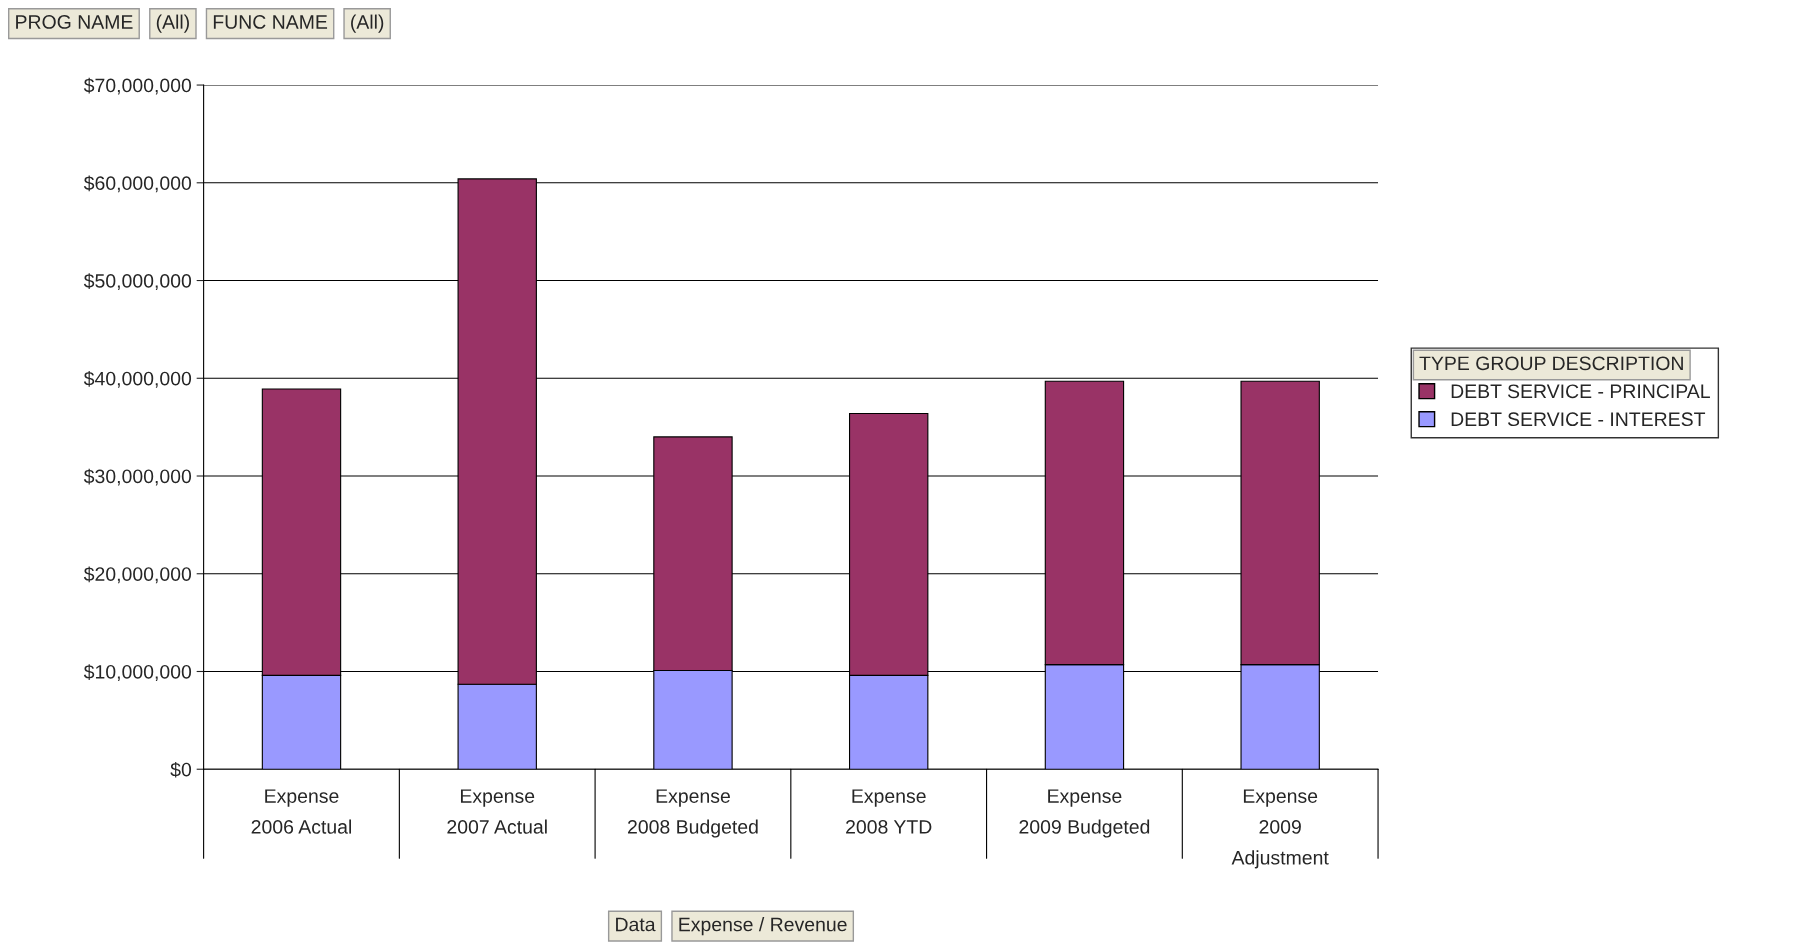  I want to click on text: FUNC NAME, so click(270, 22).